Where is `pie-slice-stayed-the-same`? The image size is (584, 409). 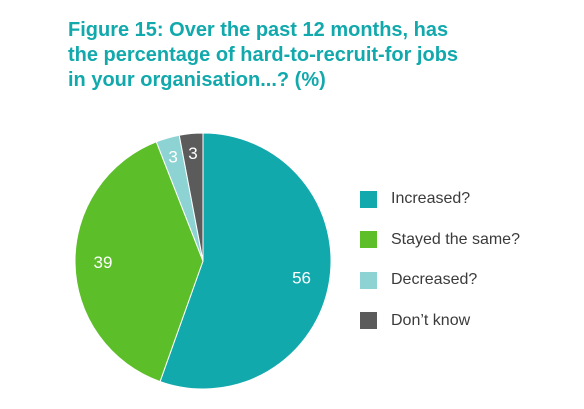 pie-slice-stayed-the-same is located at coordinates (139, 262).